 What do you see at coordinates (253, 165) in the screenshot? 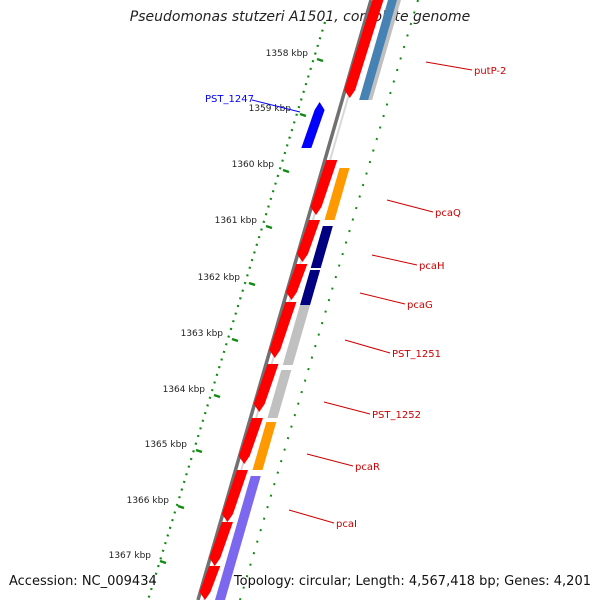
I see `tick-label: 1360 kbp` at bounding box center [253, 165].